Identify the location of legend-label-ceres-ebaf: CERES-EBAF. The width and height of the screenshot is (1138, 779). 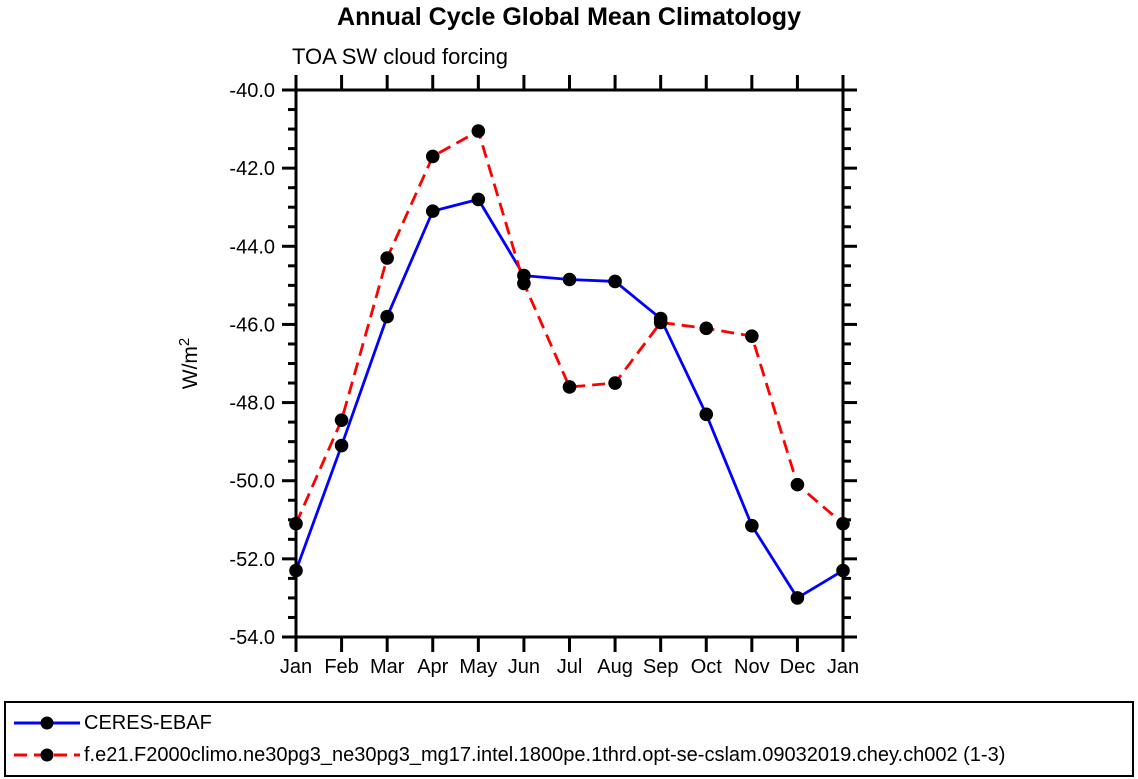
(148, 722).